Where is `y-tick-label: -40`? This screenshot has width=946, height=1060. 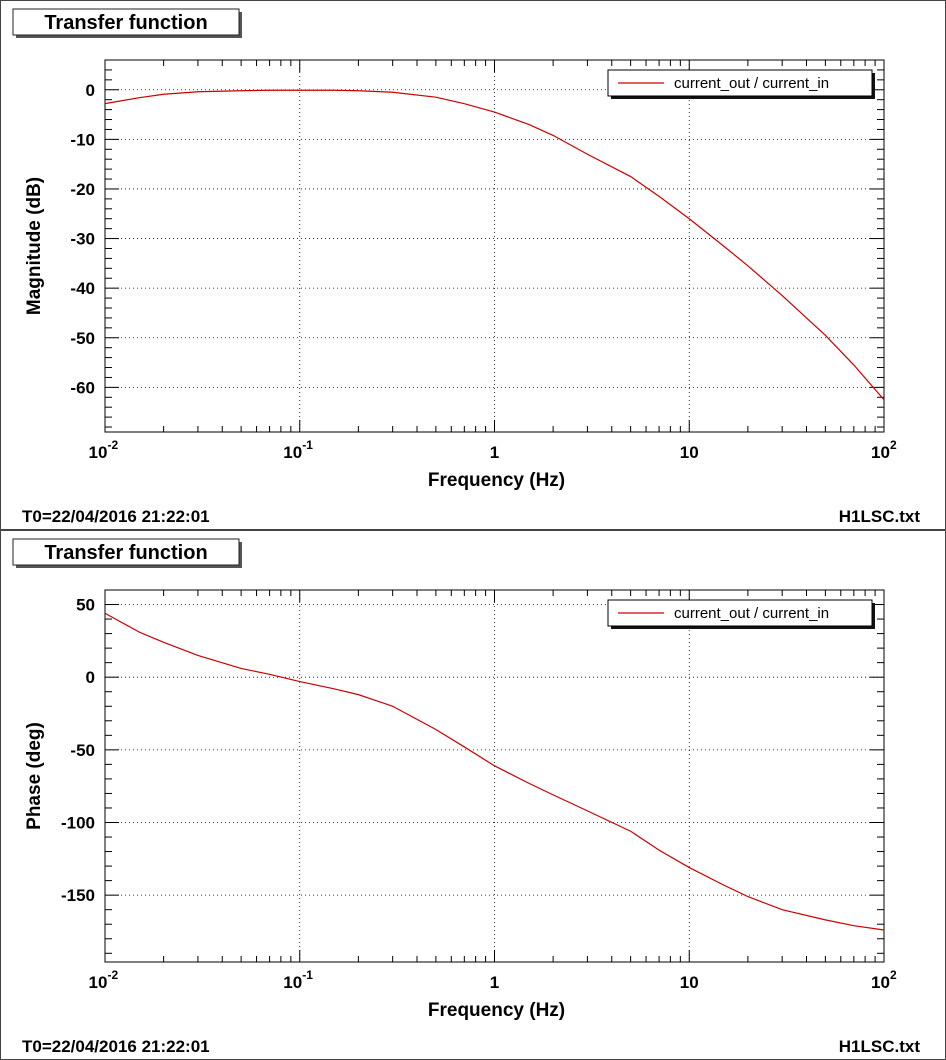 y-tick-label: -40 is located at coordinates (82, 288).